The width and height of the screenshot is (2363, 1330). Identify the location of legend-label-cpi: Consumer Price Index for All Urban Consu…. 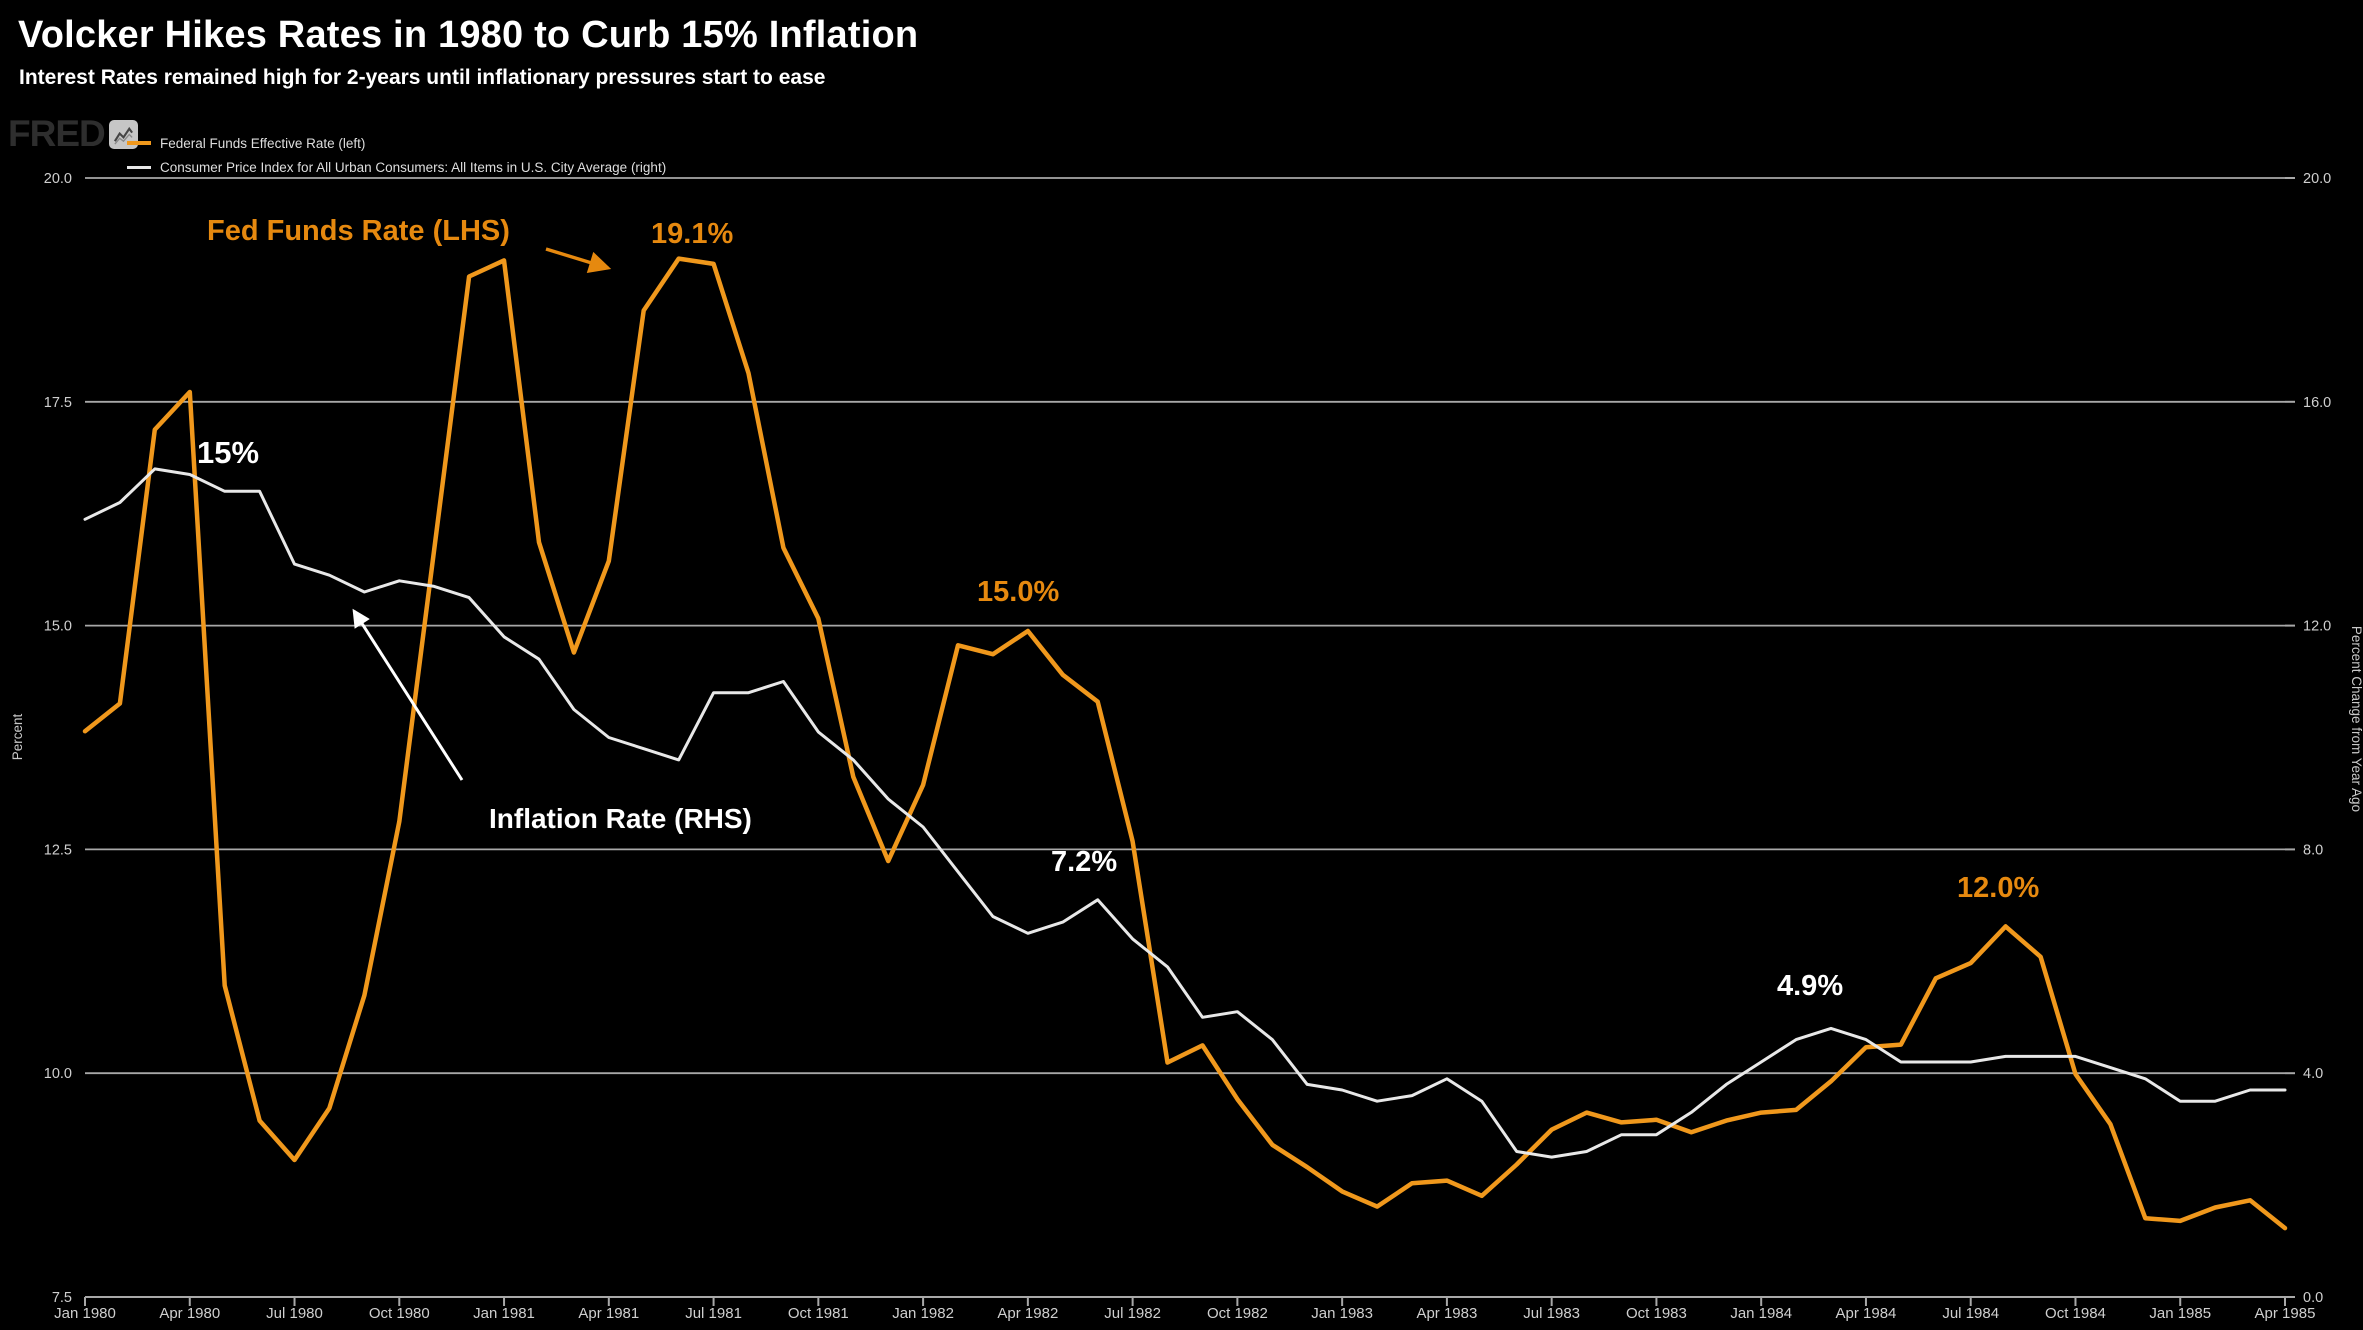
(413, 167).